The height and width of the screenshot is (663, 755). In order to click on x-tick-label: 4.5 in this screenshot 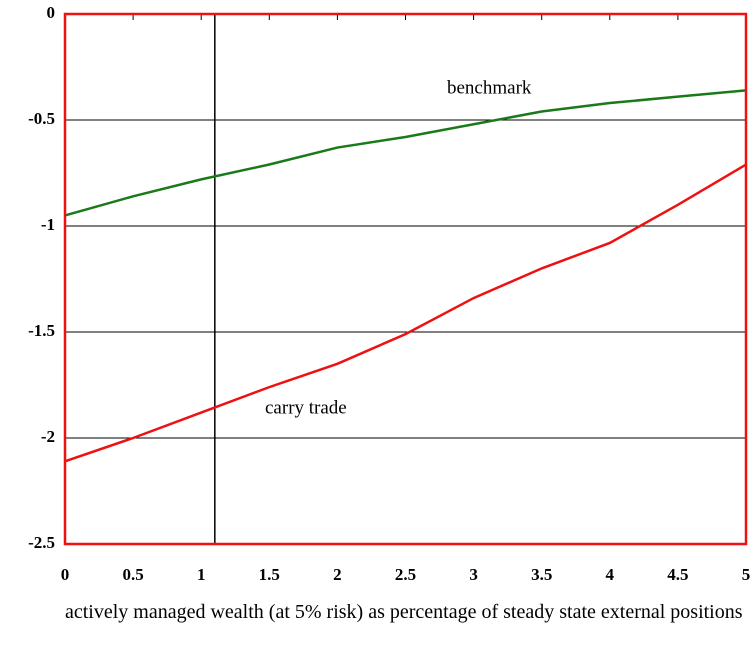, I will do `click(677, 574)`.